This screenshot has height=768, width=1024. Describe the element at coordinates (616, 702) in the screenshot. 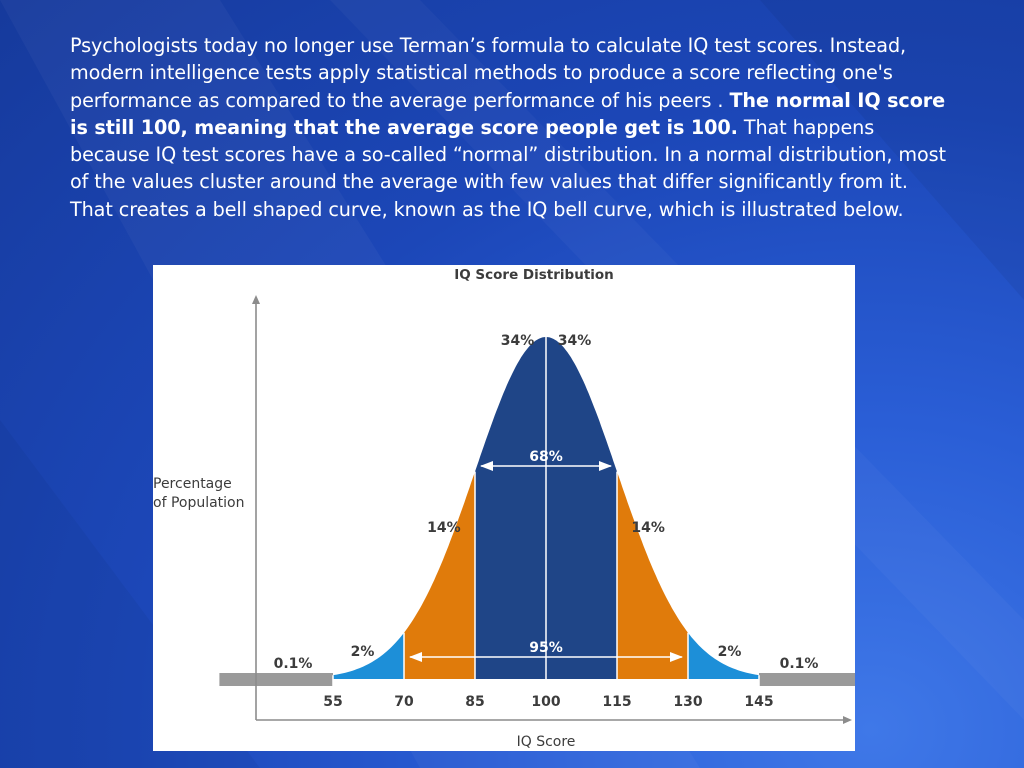

I see `x-tick-115: 115` at that location.